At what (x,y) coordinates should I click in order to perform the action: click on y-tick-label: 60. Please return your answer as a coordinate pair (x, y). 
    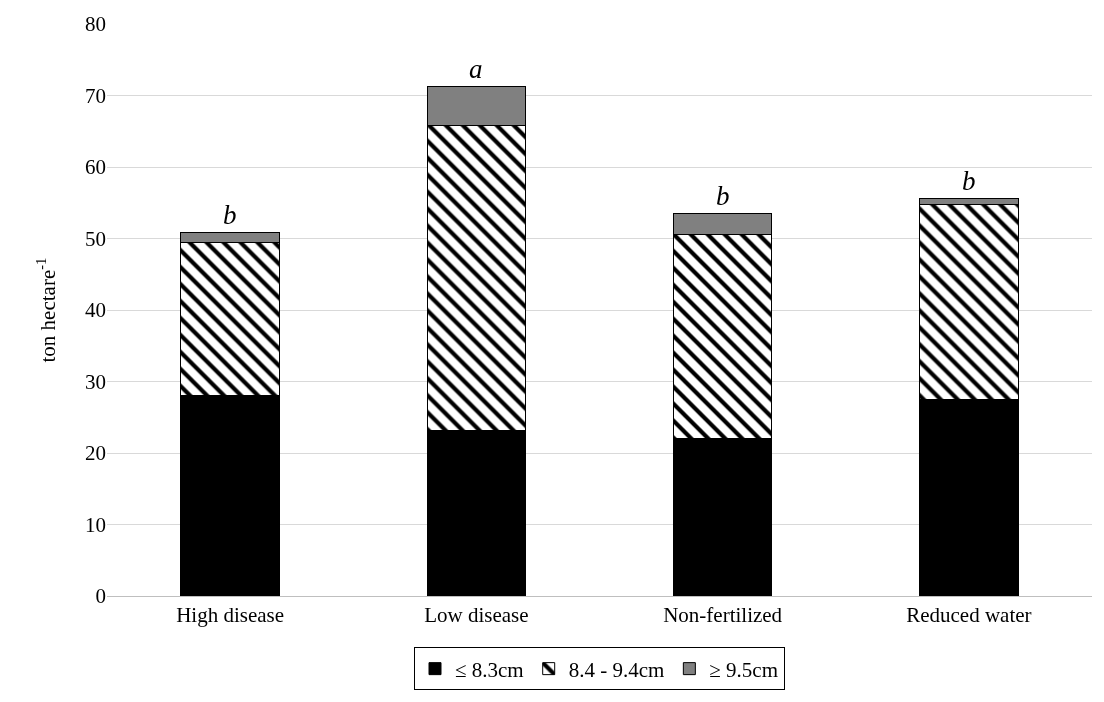
    Looking at the image, I should click on (95, 167).